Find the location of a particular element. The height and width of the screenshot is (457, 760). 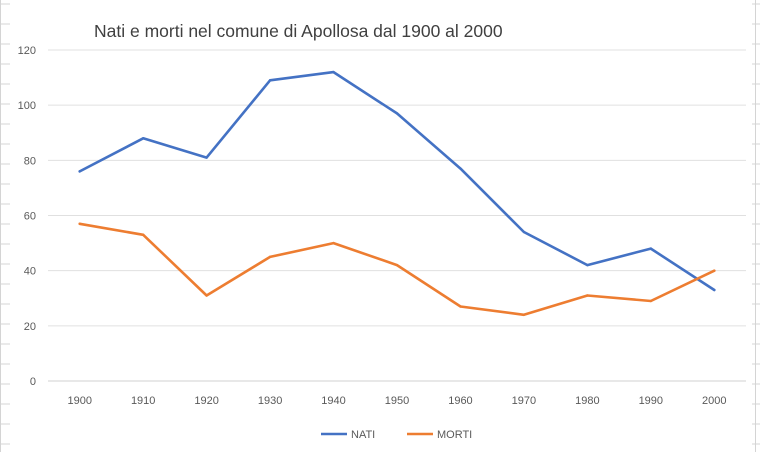

legend-label: NATI is located at coordinates (363, 435).